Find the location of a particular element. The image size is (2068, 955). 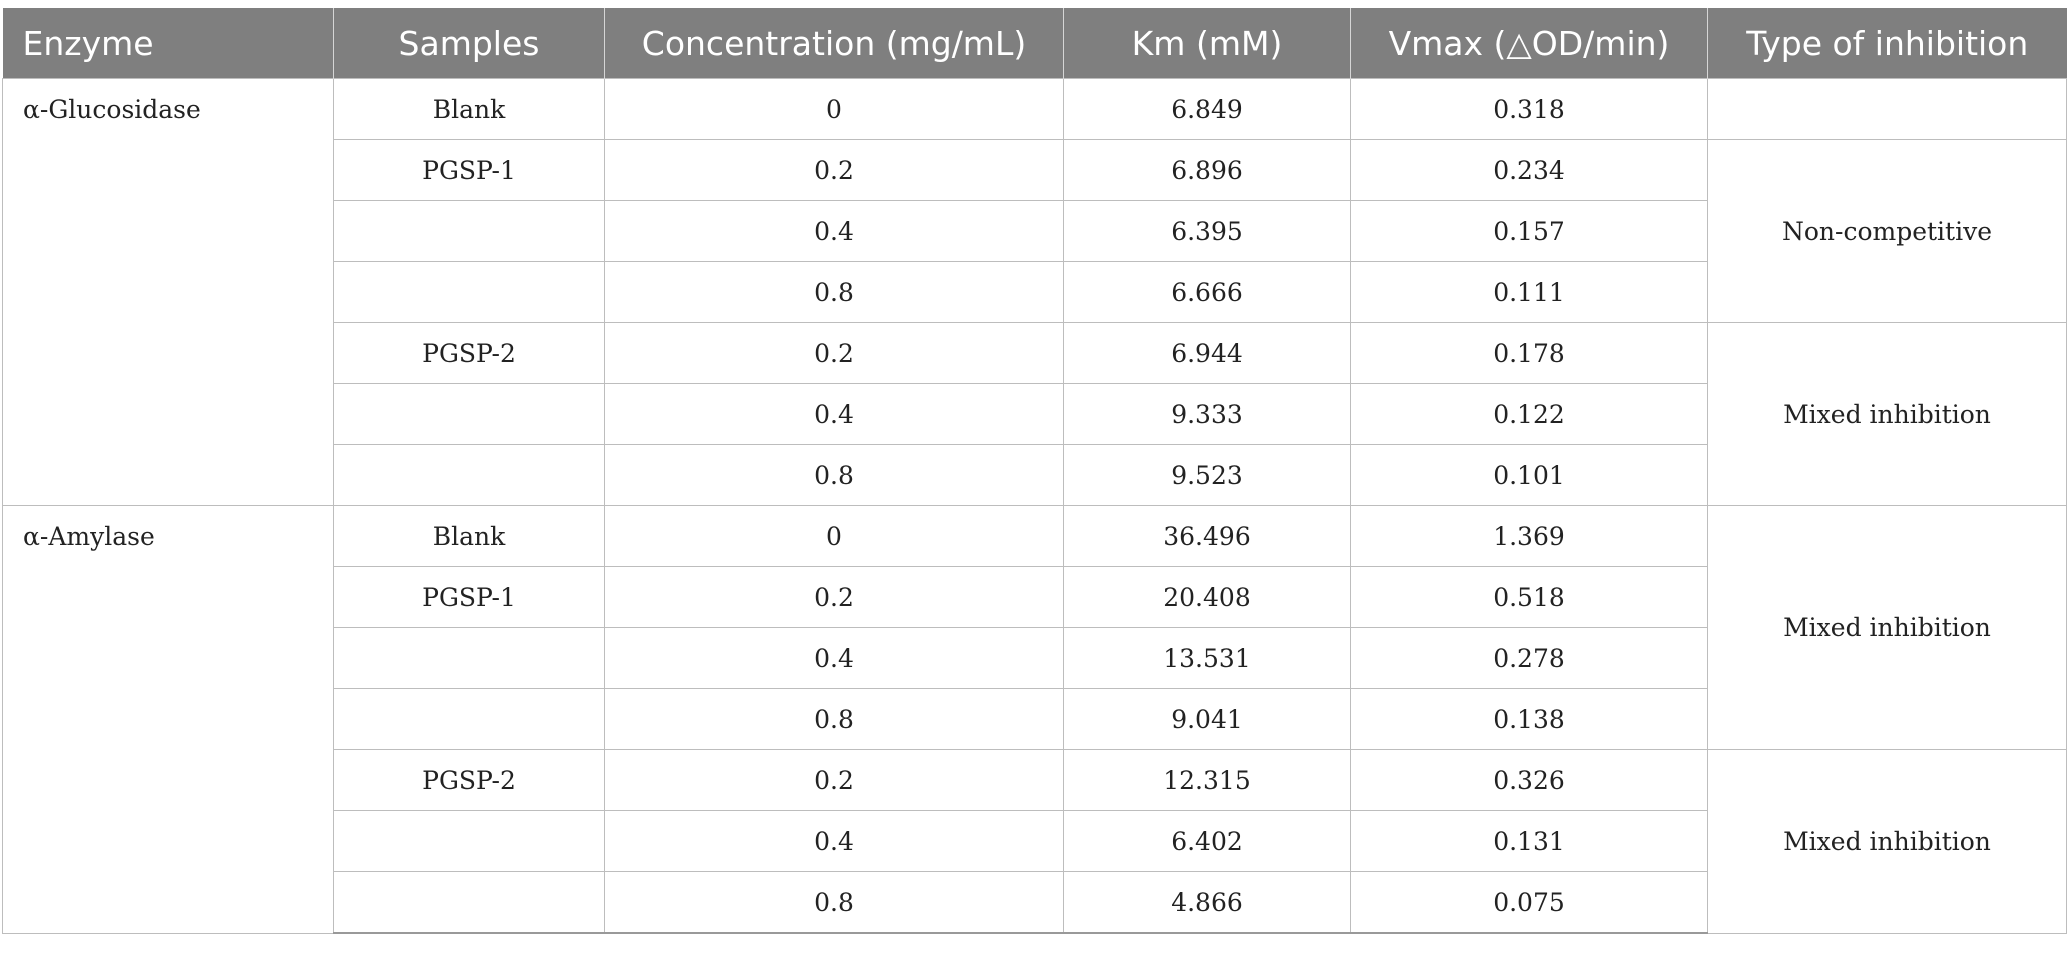

table-row: 0.8 4.866 0.075 is located at coordinates (1035, 902).